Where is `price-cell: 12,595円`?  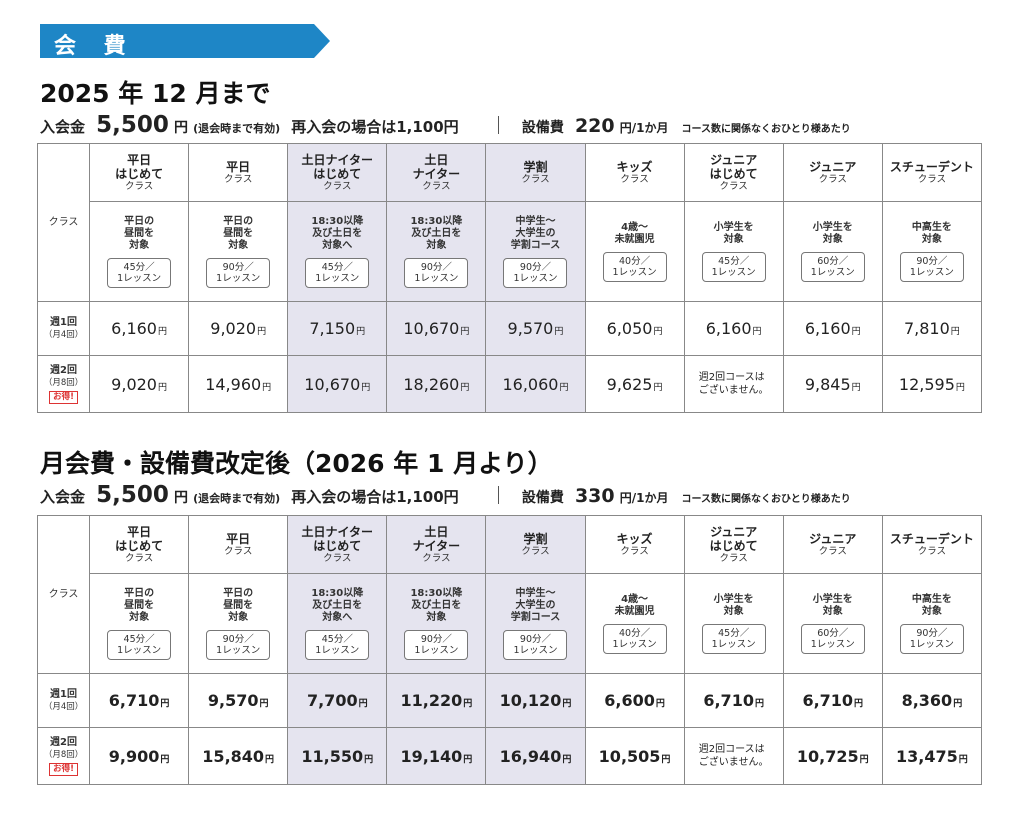
price-cell: 12,595円 is located at coordinates (932, 384).